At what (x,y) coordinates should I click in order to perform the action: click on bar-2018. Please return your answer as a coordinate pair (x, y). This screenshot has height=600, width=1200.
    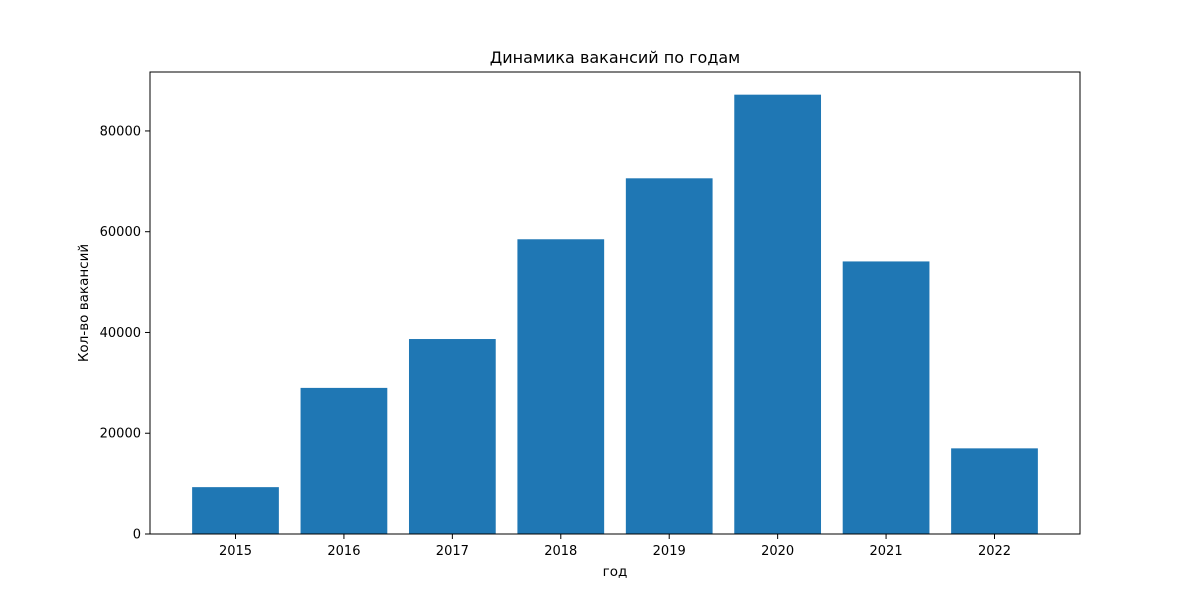
    Looking at the image, I should click on (561, 386).